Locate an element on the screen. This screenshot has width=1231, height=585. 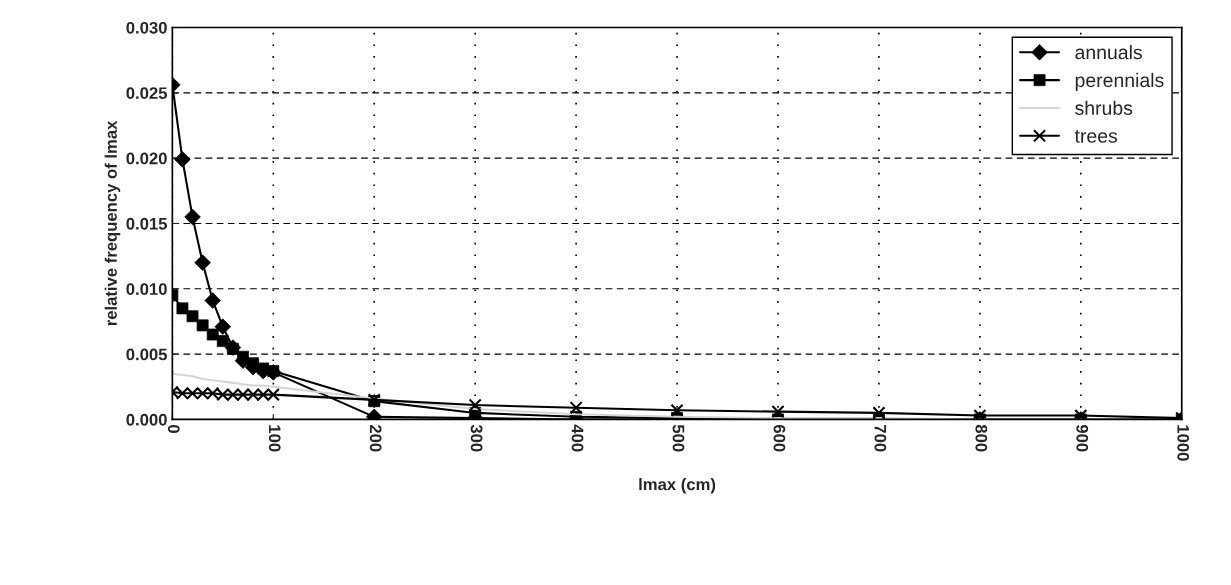
x-tick-label: 100 is located at coordinates (274, 438).